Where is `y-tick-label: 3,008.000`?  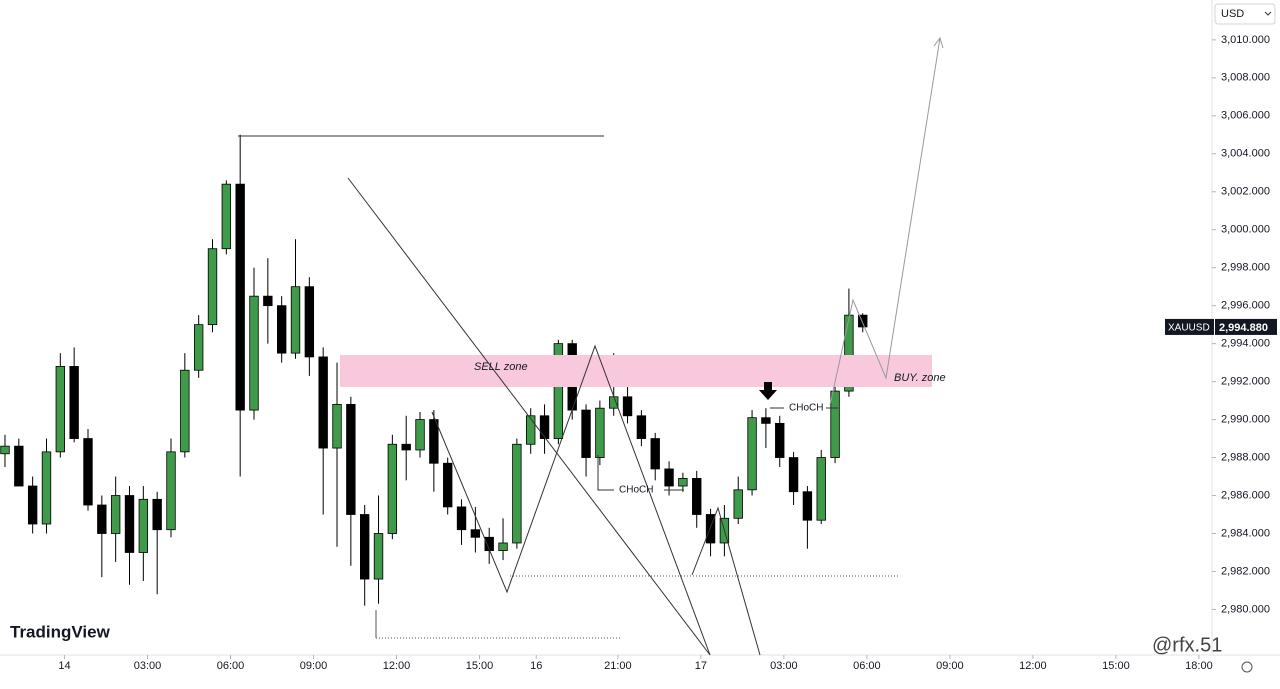 y-tick-label: 3,008.000 is located at coordinates (1245, 78).